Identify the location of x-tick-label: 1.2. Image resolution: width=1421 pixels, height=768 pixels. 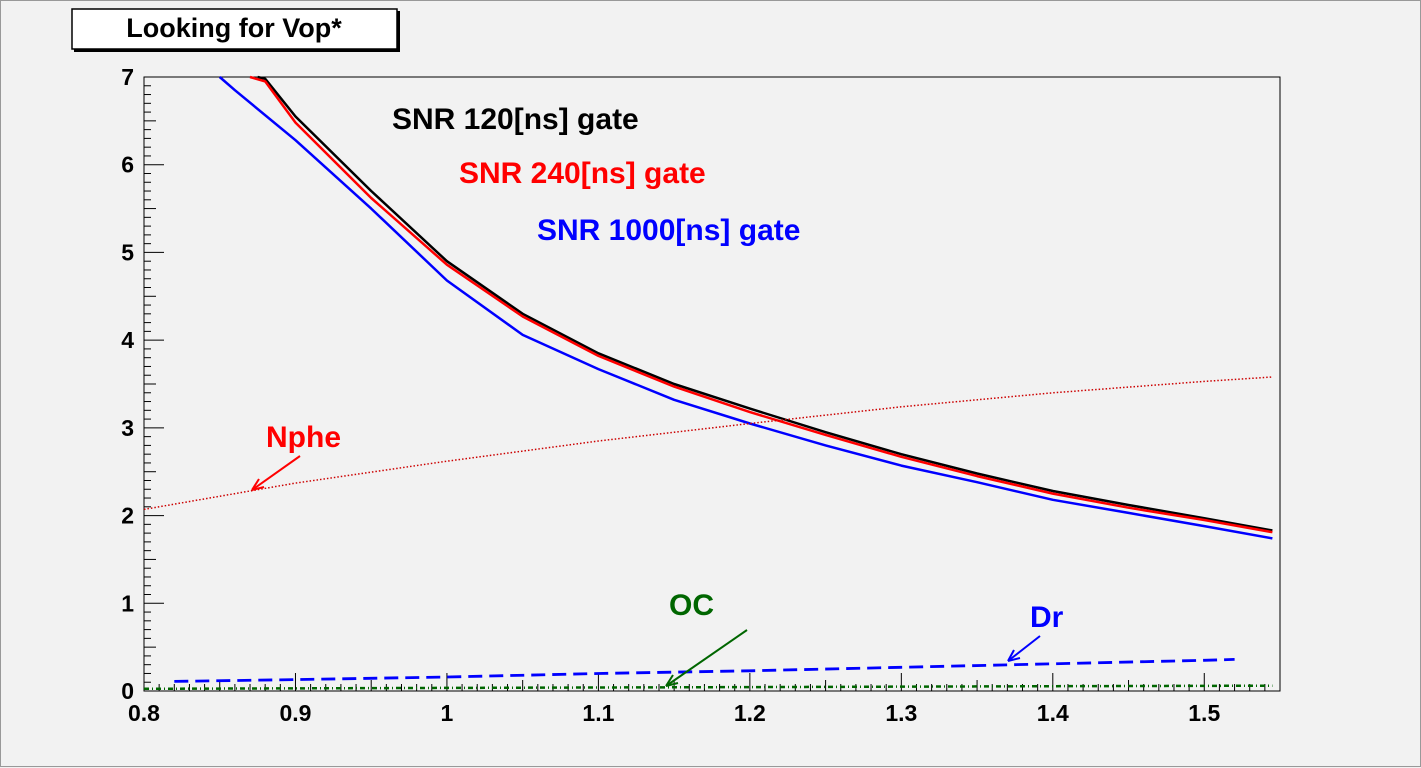
(750, 713).